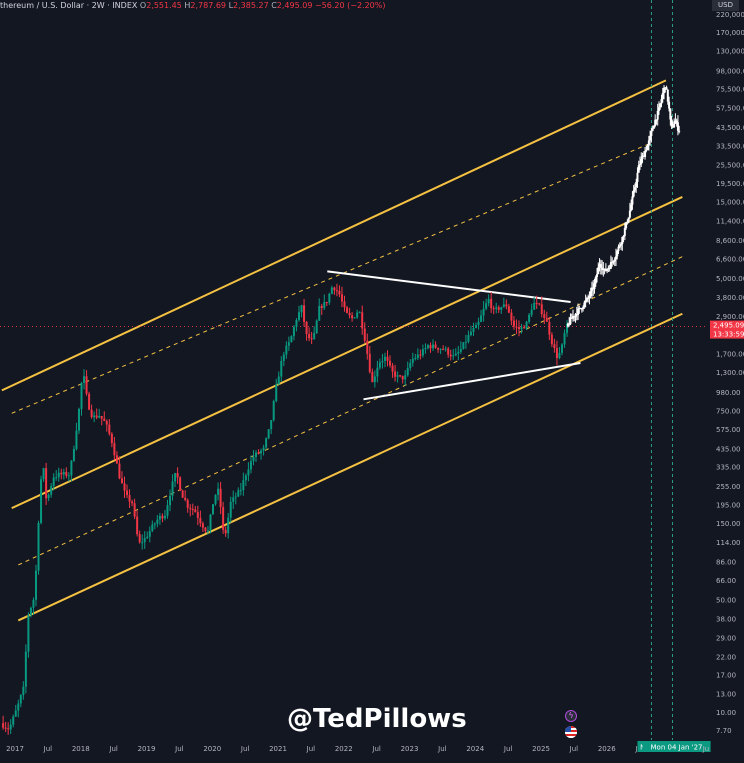 The image size is (744, 763). What do you see at coordinates (541, 749) in the screenshot?
I see `x-tick-label: 2025` at bounding box center [541, 749].